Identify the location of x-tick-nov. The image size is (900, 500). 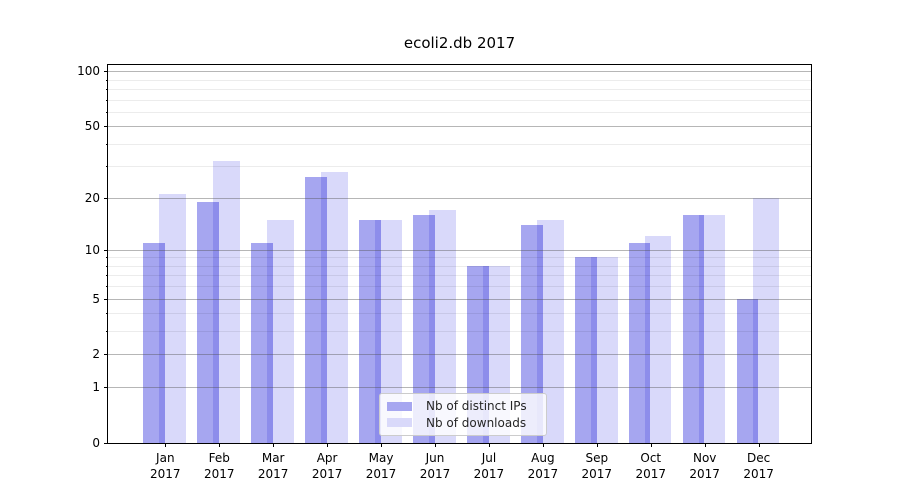
(705, 445).